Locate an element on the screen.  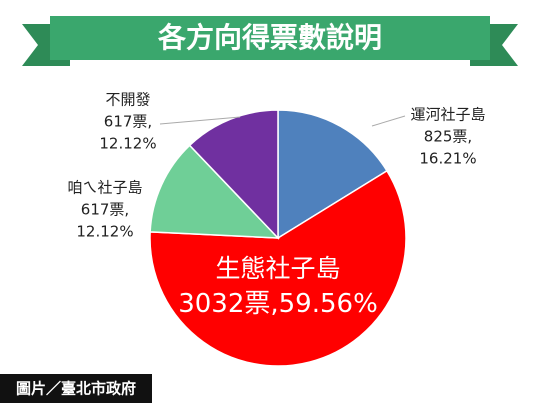
slice-label: 生態社子島 is located at coordinates (277, 268).